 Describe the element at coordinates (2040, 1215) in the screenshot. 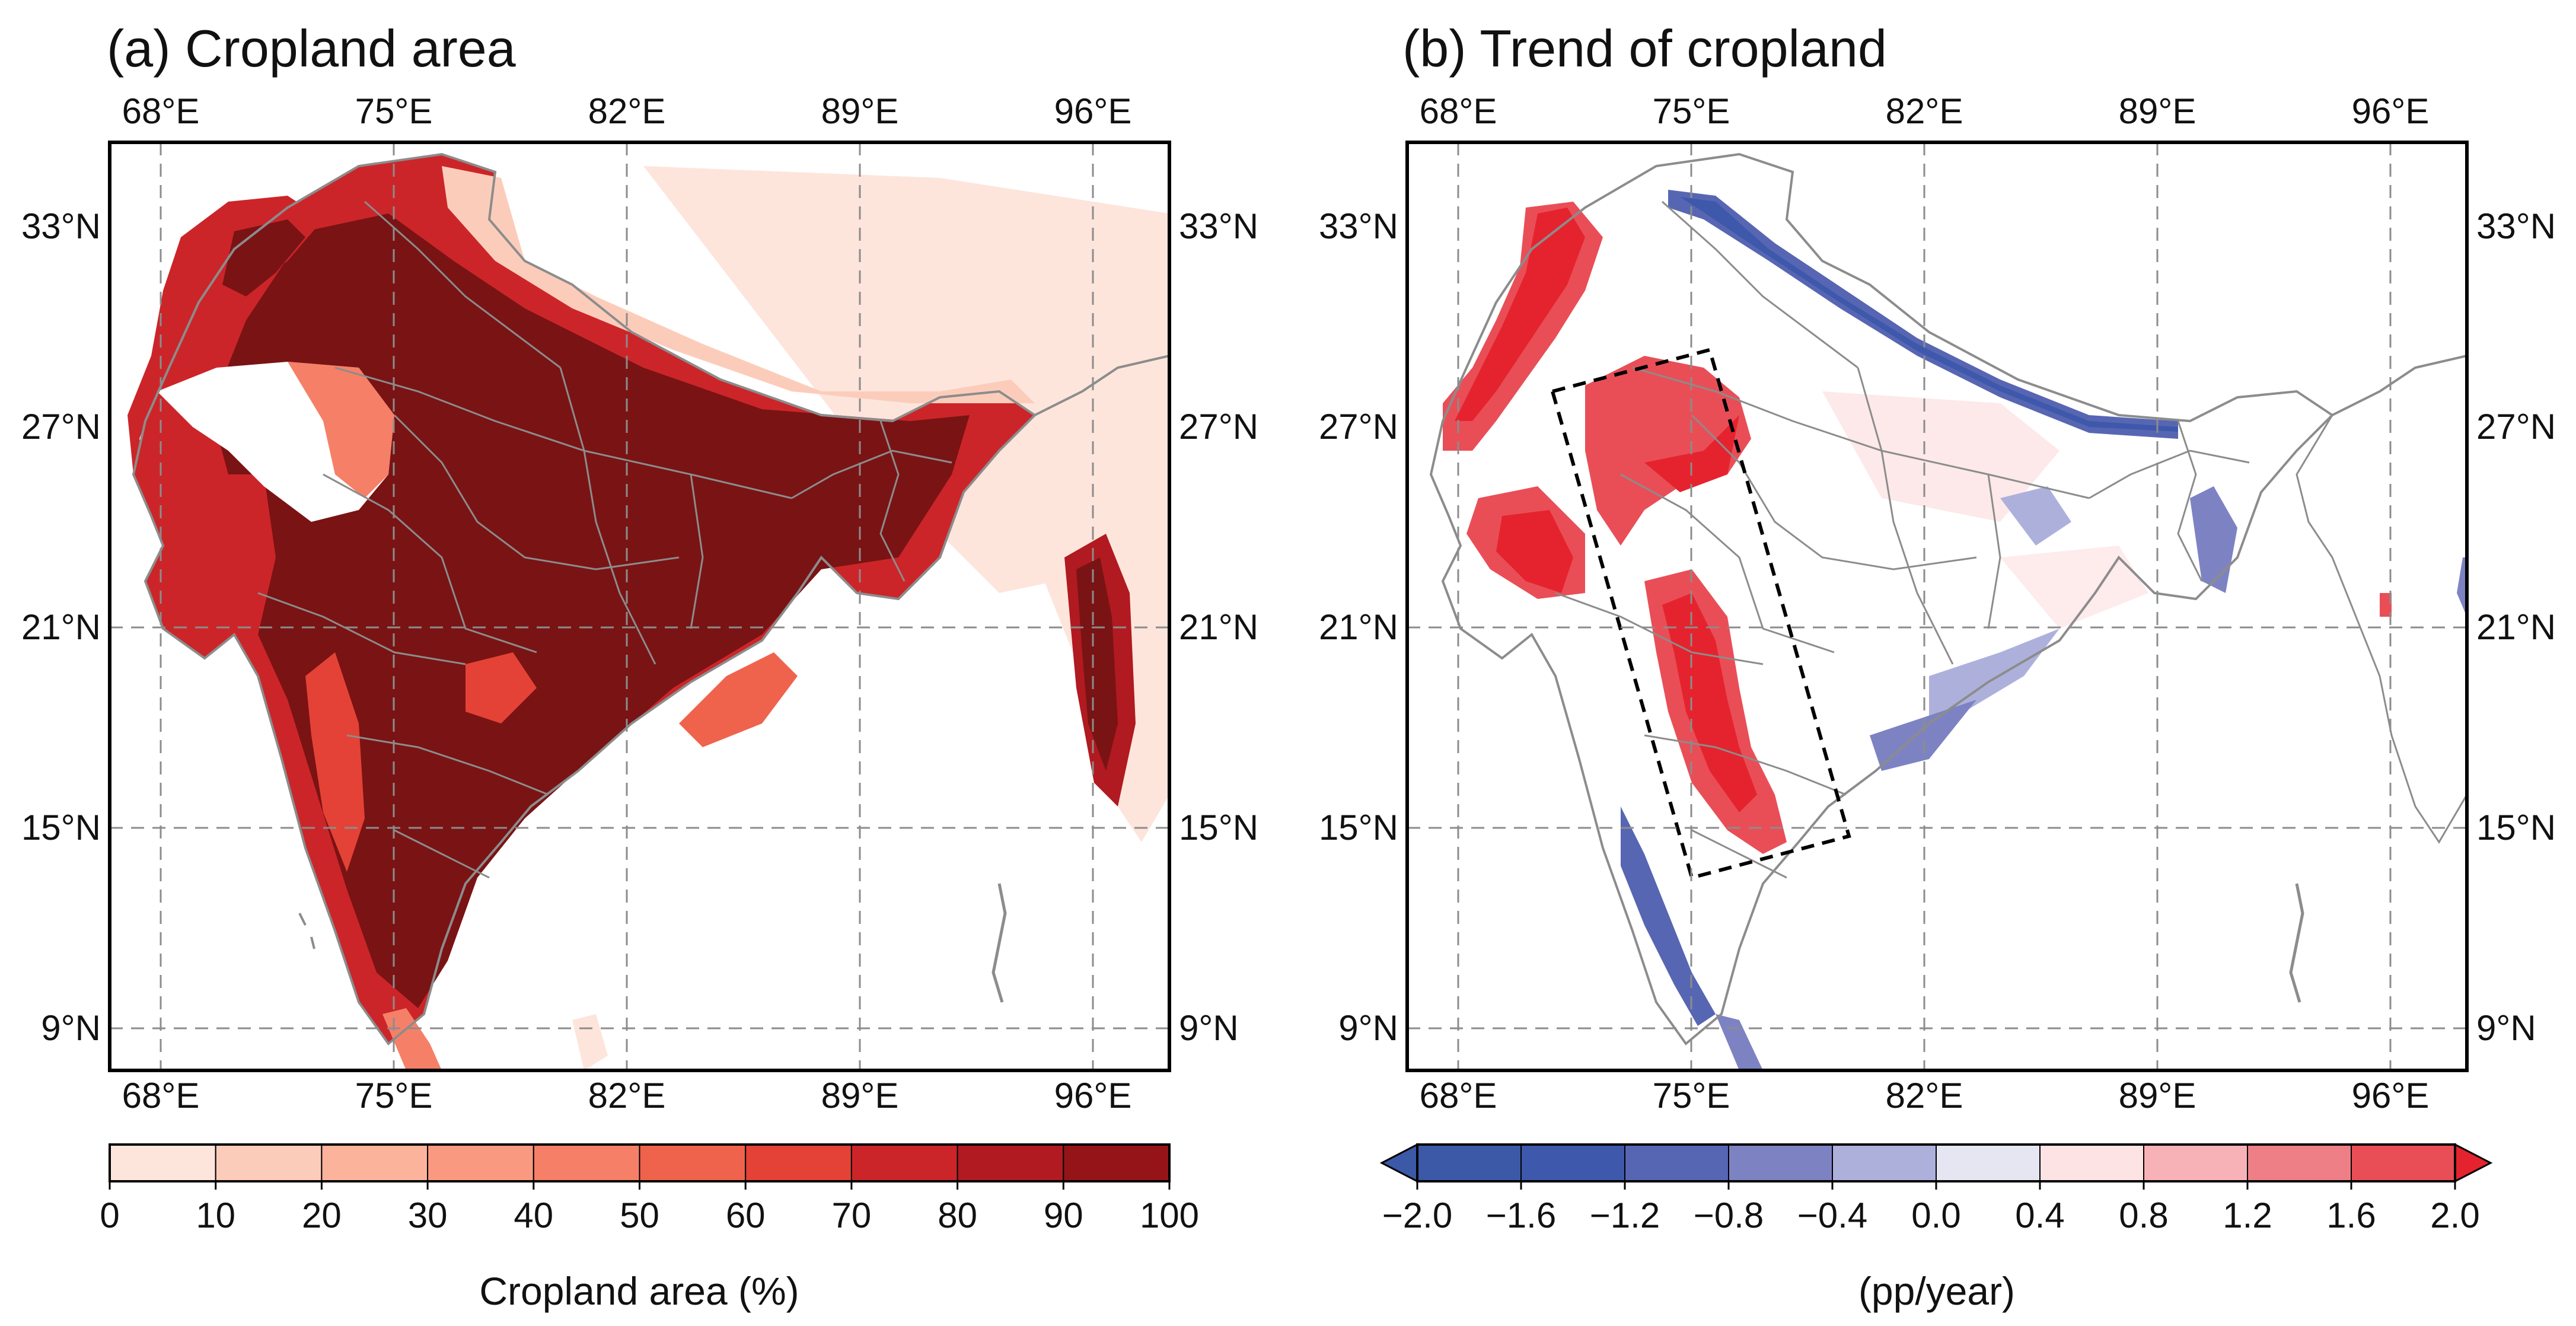

I see `colorbar-tick-6: 0.4` at that location.